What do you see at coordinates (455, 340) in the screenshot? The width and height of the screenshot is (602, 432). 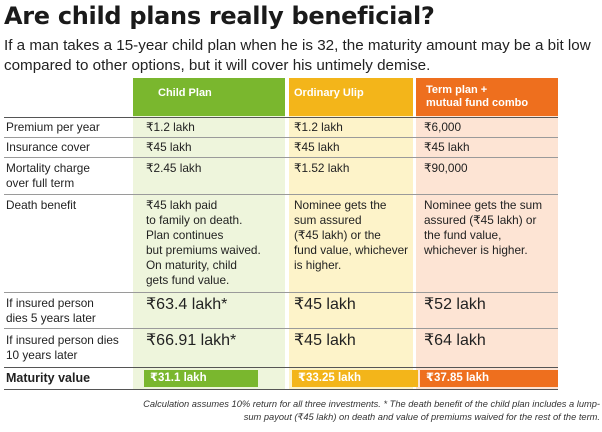 I see `cell-term-dies-10-years: ₹64 lakh` at bounding box center [455, 340].